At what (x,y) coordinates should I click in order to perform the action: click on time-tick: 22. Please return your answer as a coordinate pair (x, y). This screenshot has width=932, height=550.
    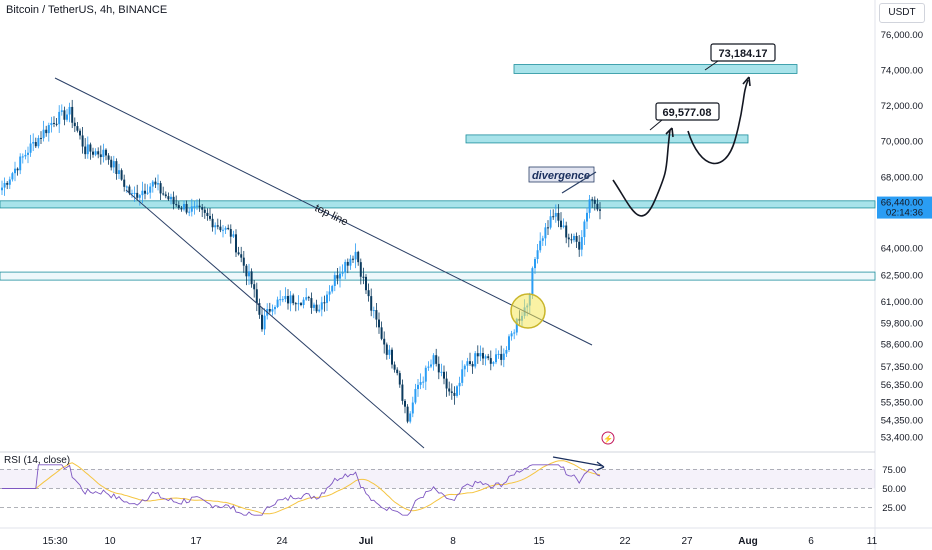
    Looking at the image, I should click on (625, 541).